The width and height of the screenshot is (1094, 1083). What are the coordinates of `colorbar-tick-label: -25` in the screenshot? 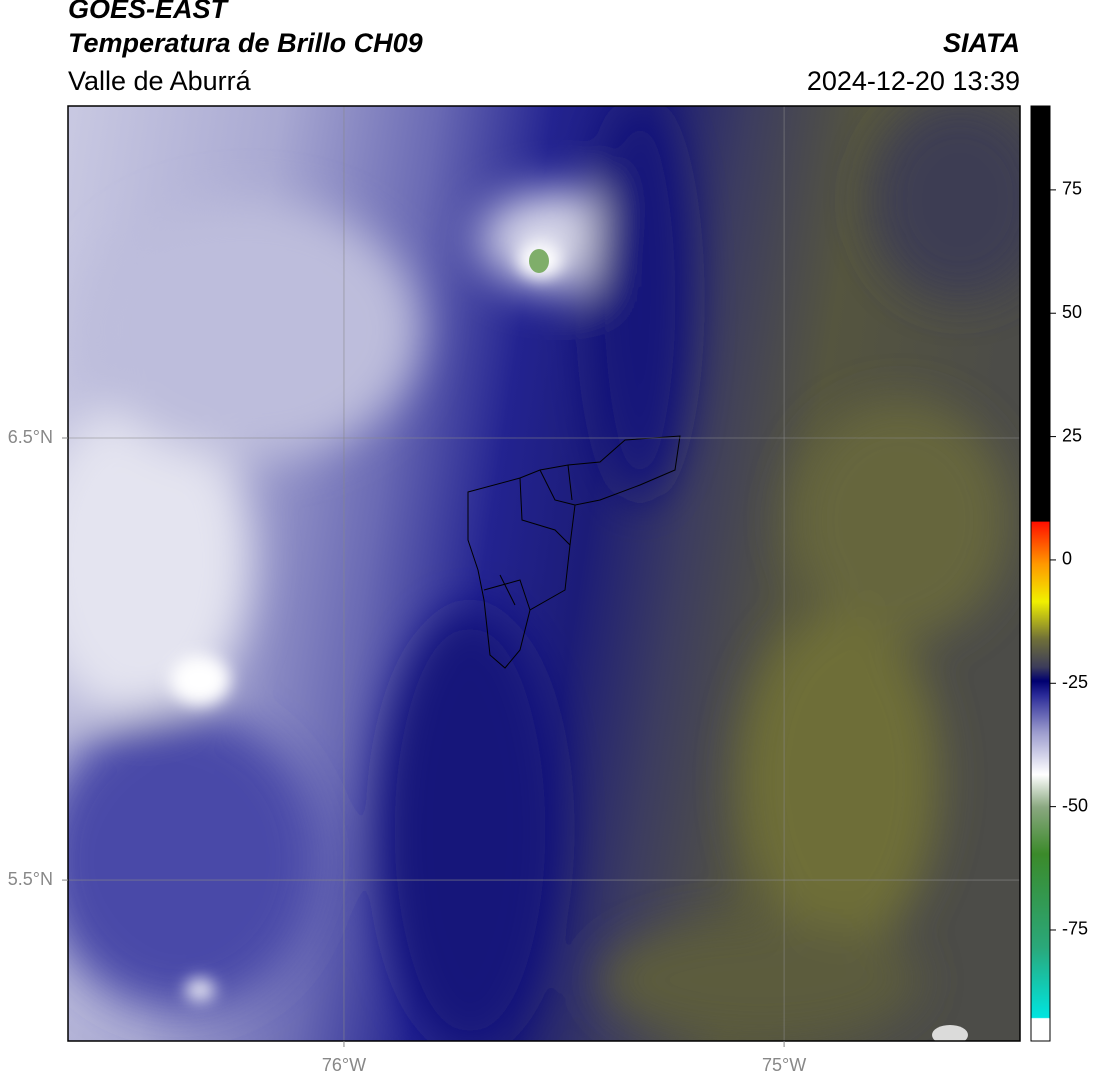 It's located at (1075, 682).